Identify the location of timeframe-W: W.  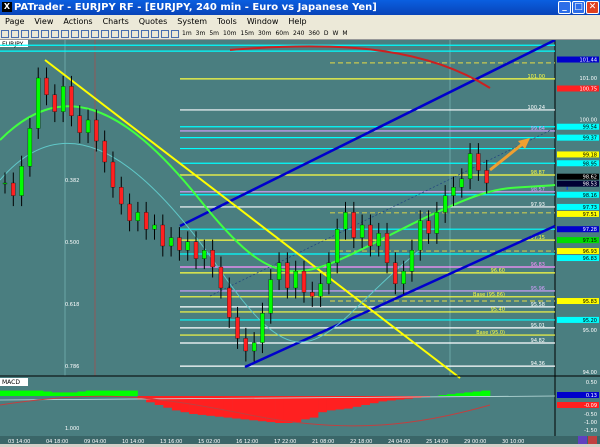
(335, 33).